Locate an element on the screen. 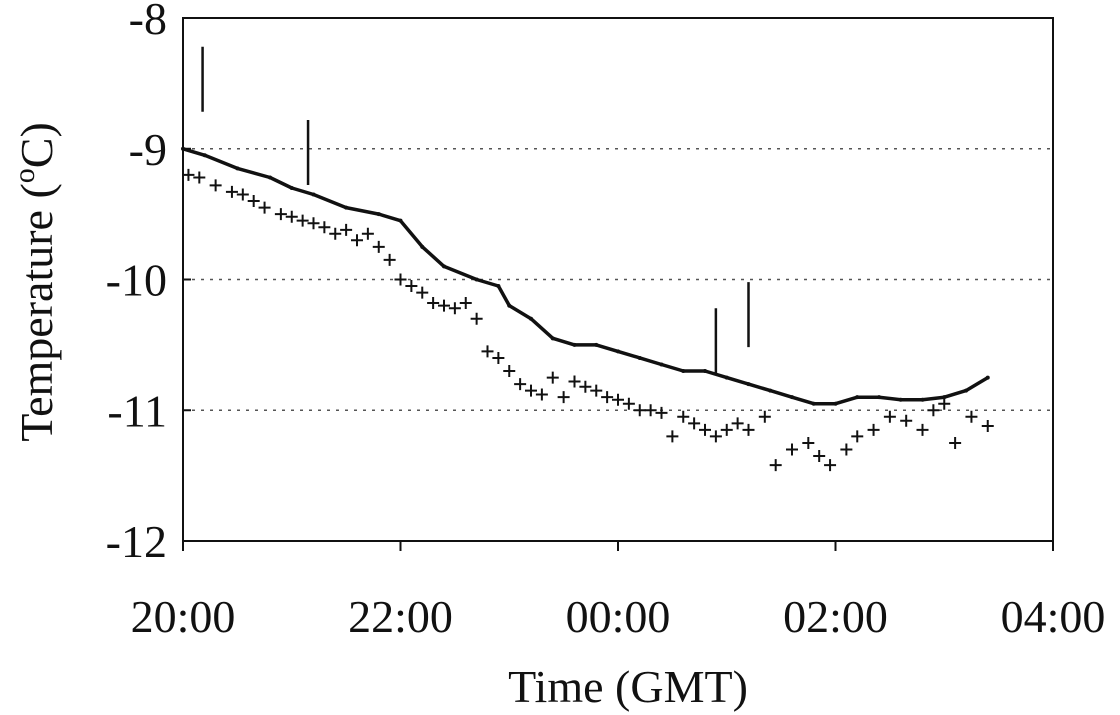 The width and height of the screenshot is (1120, 715). y-axis-title: Temperature (oC) is located at coordinates (35, 282).